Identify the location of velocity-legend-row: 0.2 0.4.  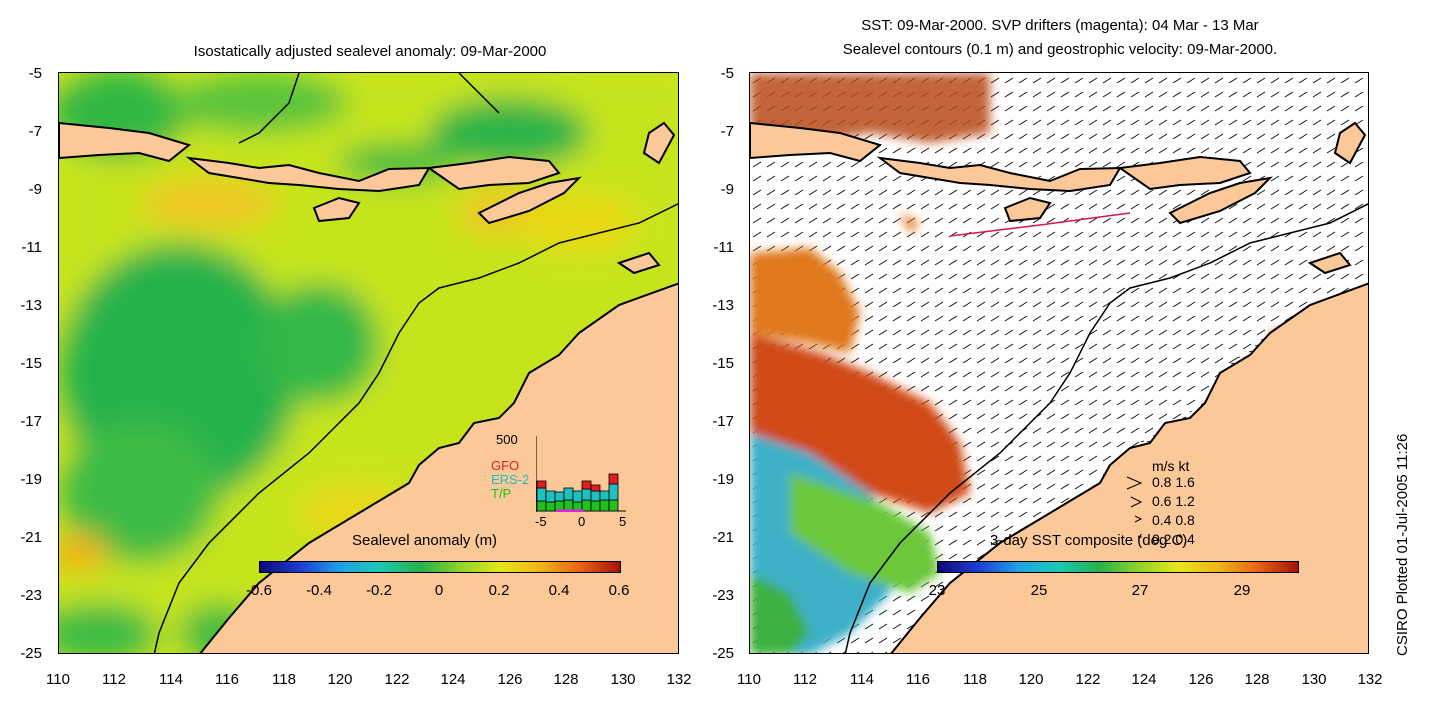
(1173, 539).